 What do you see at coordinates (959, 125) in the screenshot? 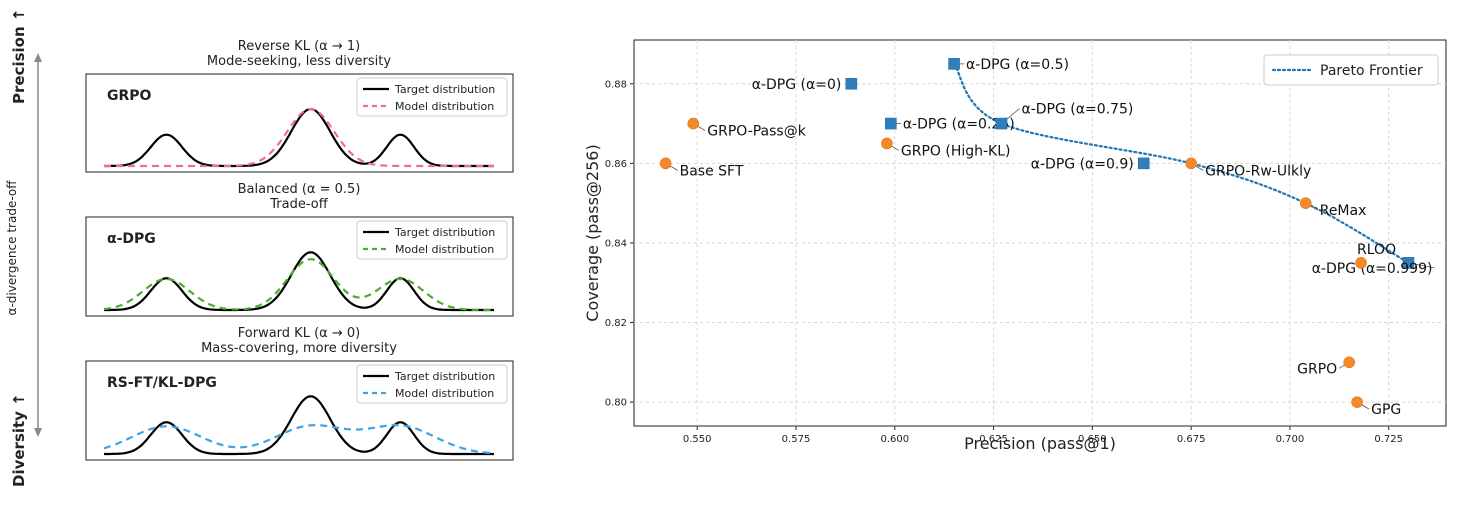
I see `point-label: α-DPG (α=0.25)` at bounding box center [959, 125].